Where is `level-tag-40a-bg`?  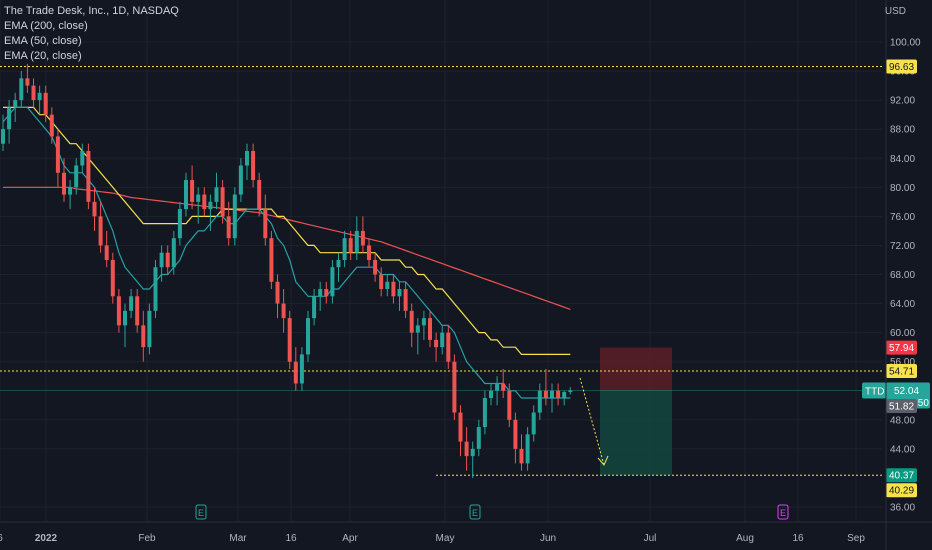 level-tag-40a-bg is located at coordinates (901, 475).